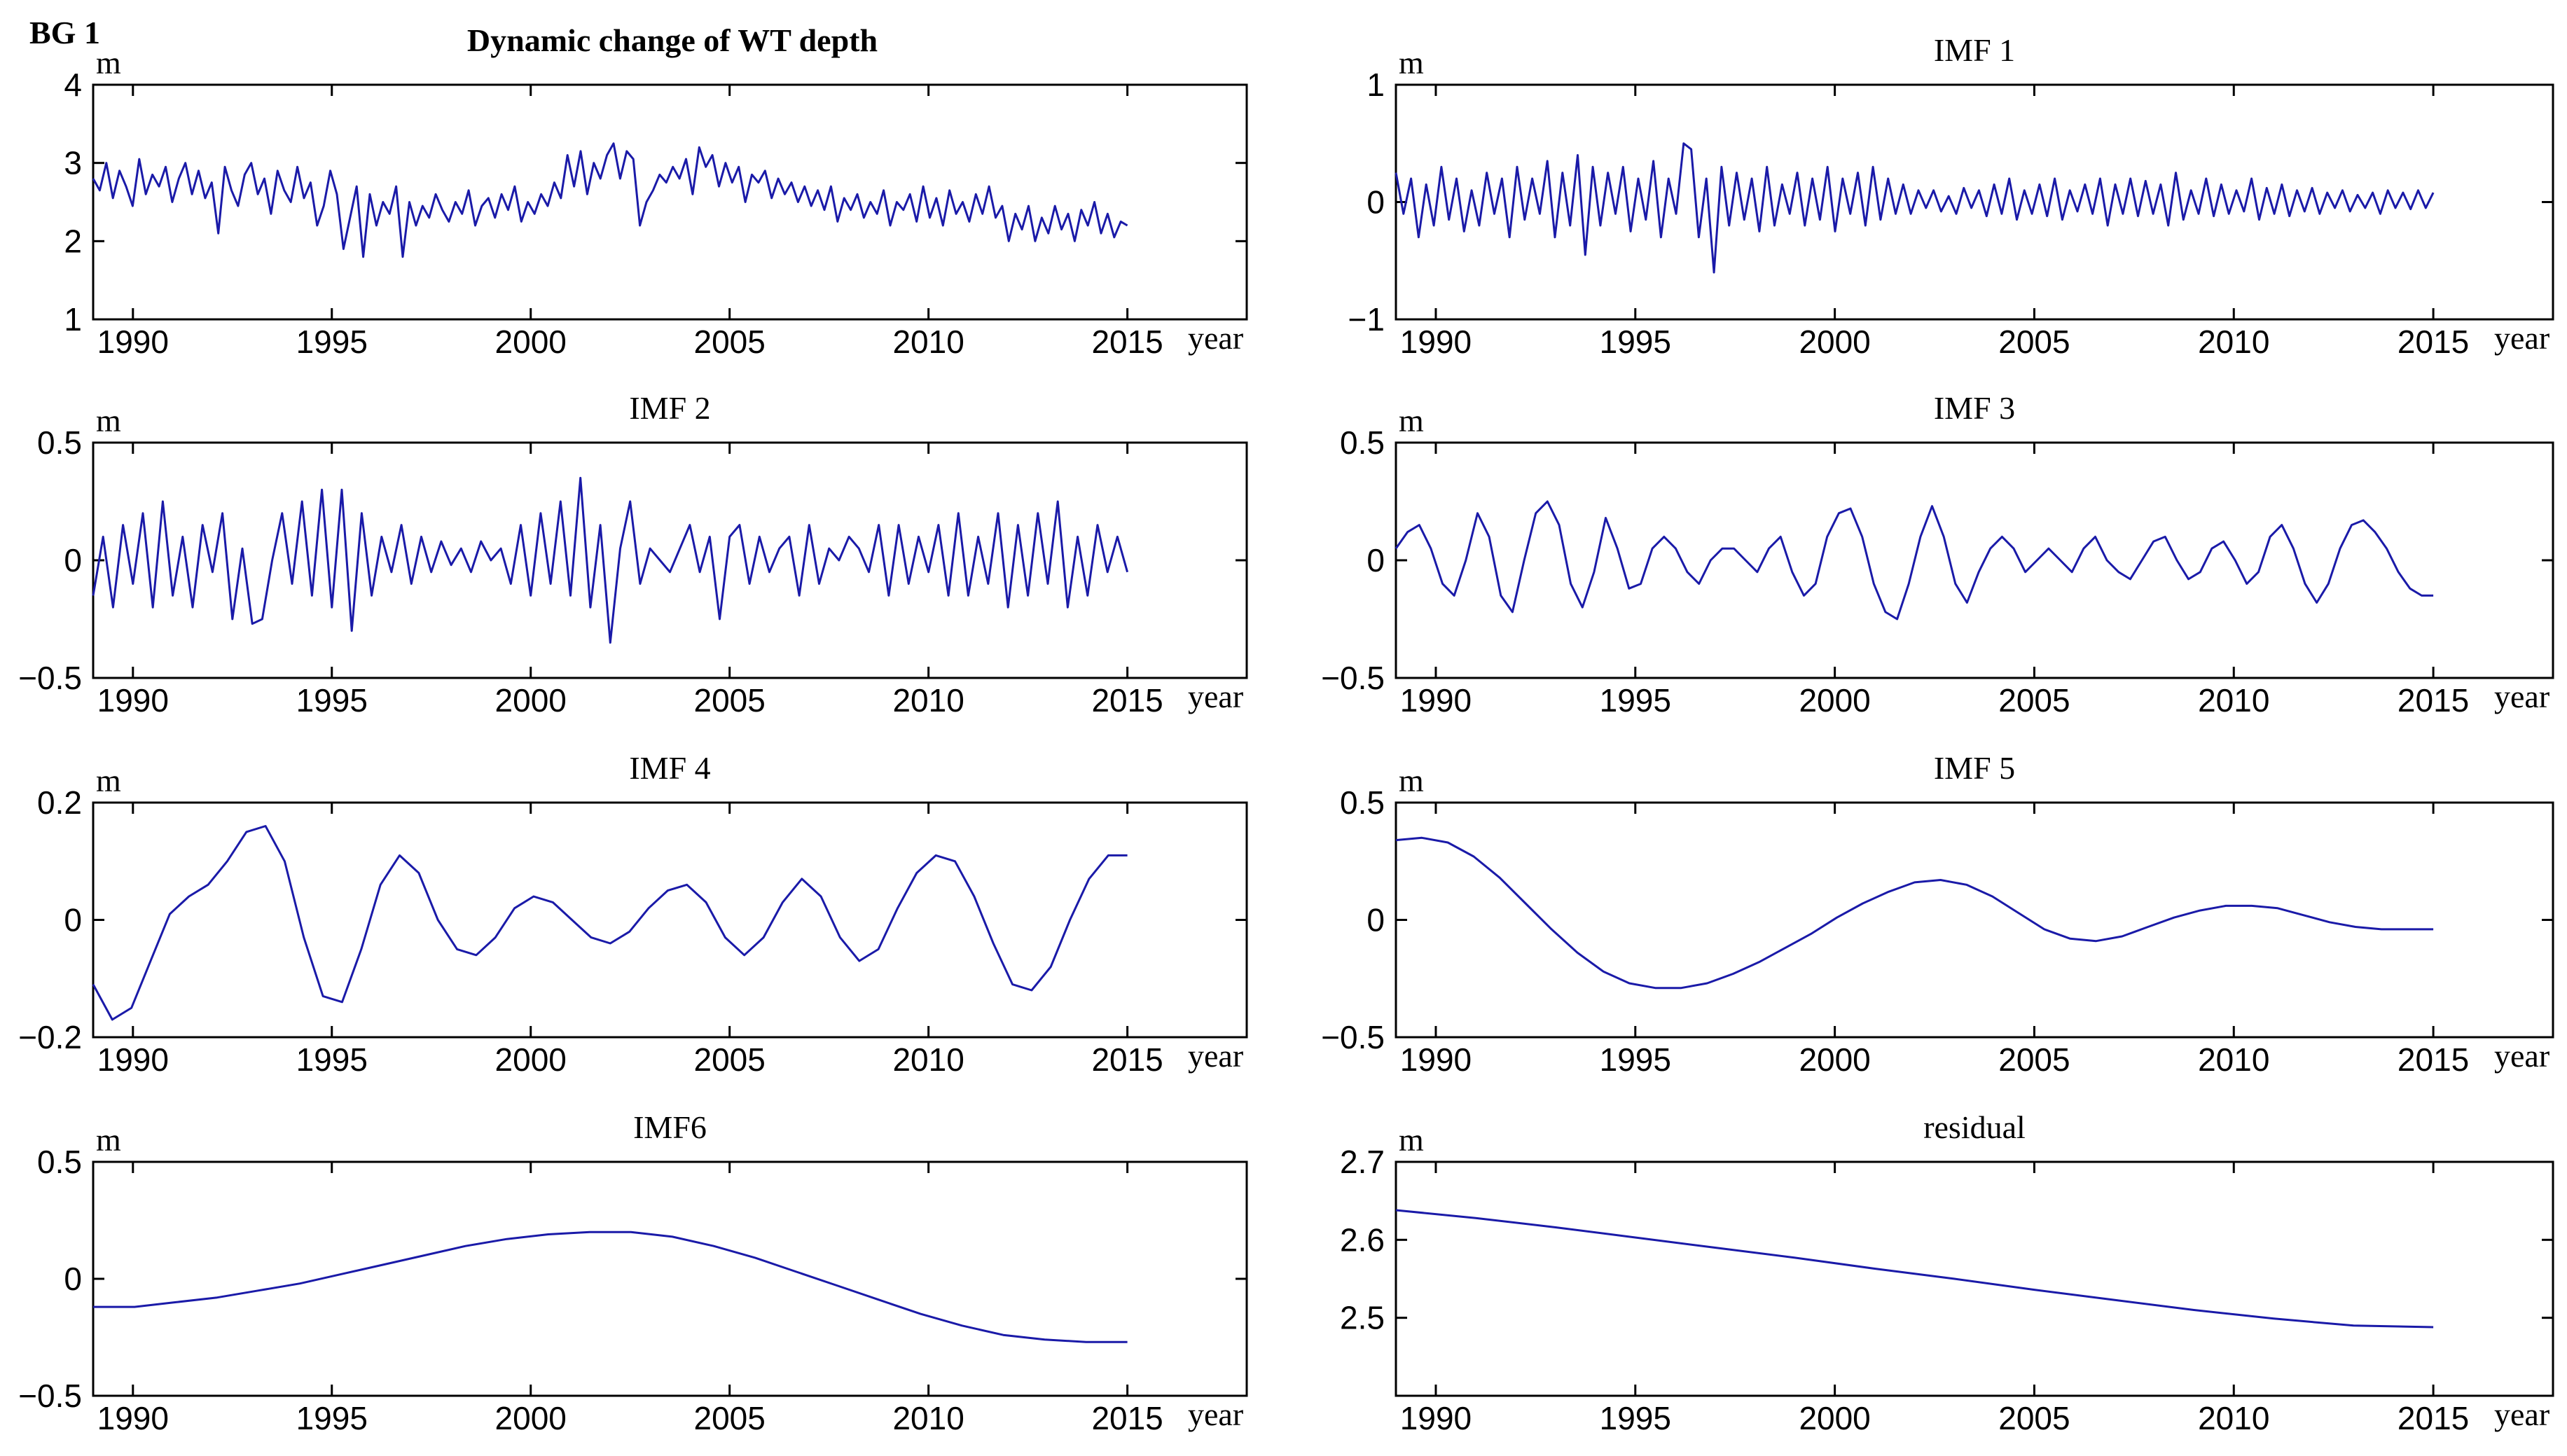 The height and width of the screenshot is (1456, 2567). I want to click on wt-xtick-label: 2015, so click(1127, 342).